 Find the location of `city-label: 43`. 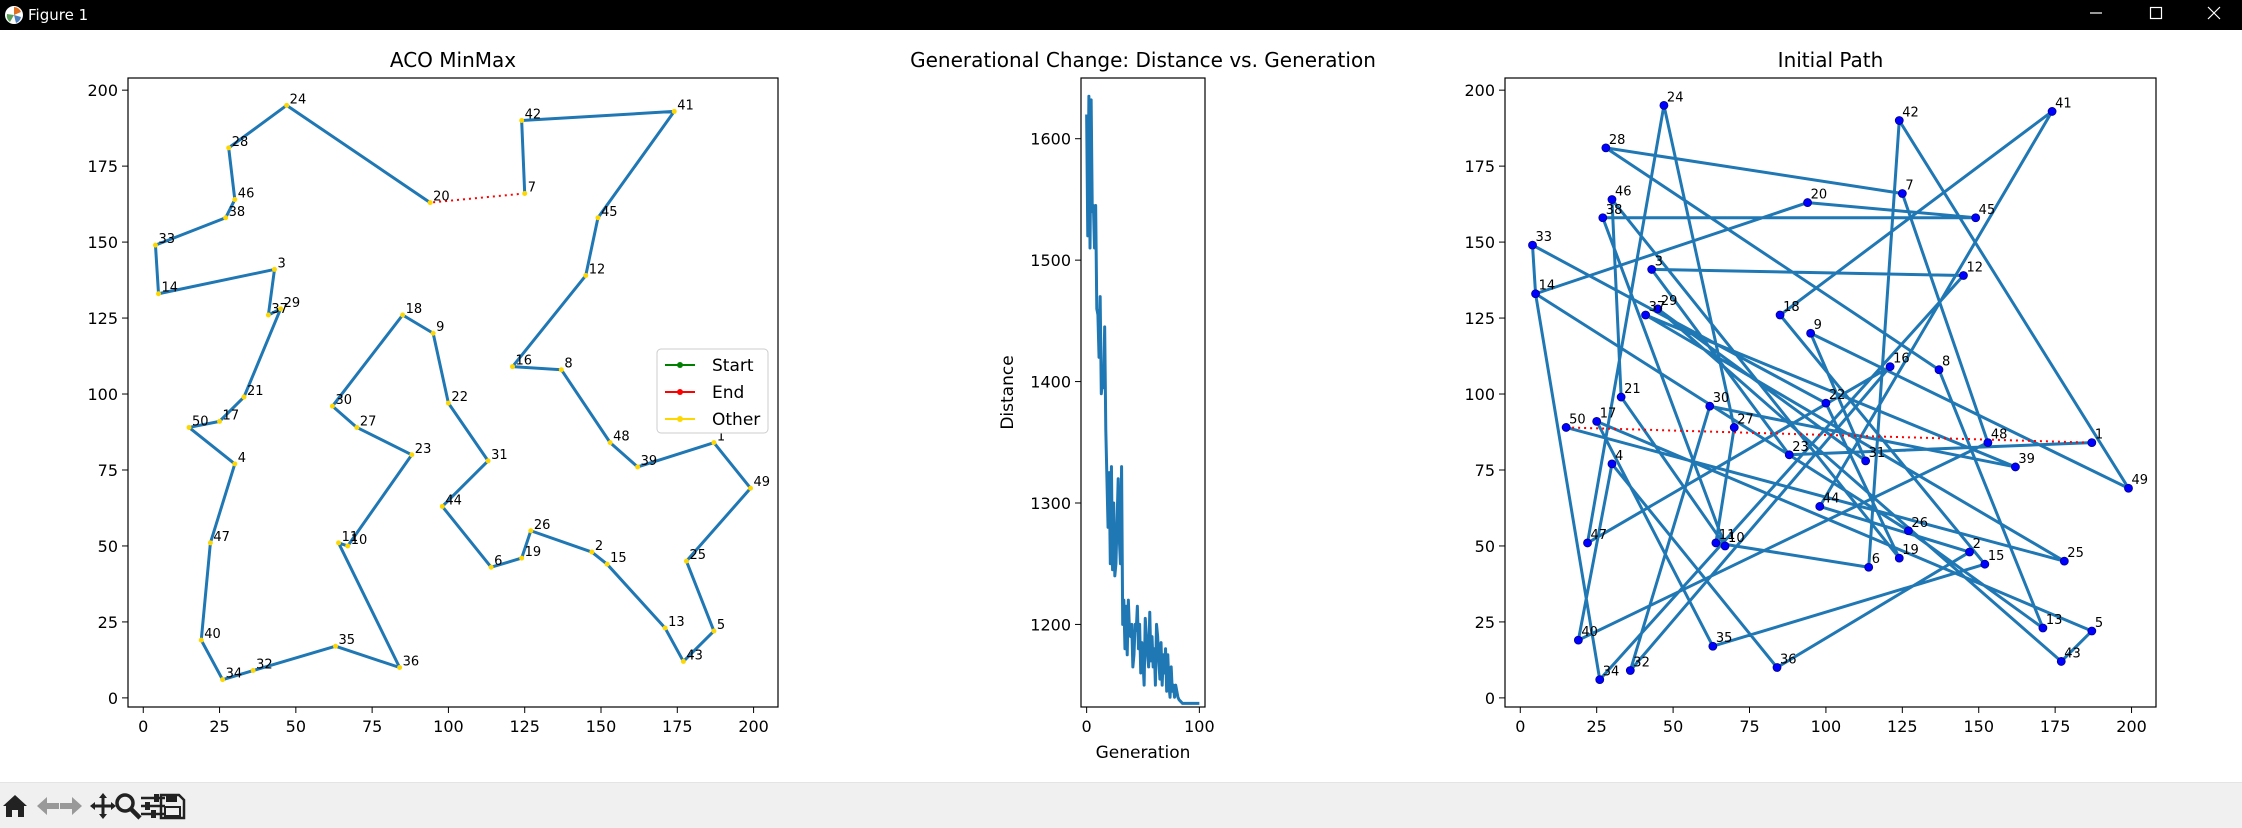

city-label: 43 is located at coordinates (694, 655).